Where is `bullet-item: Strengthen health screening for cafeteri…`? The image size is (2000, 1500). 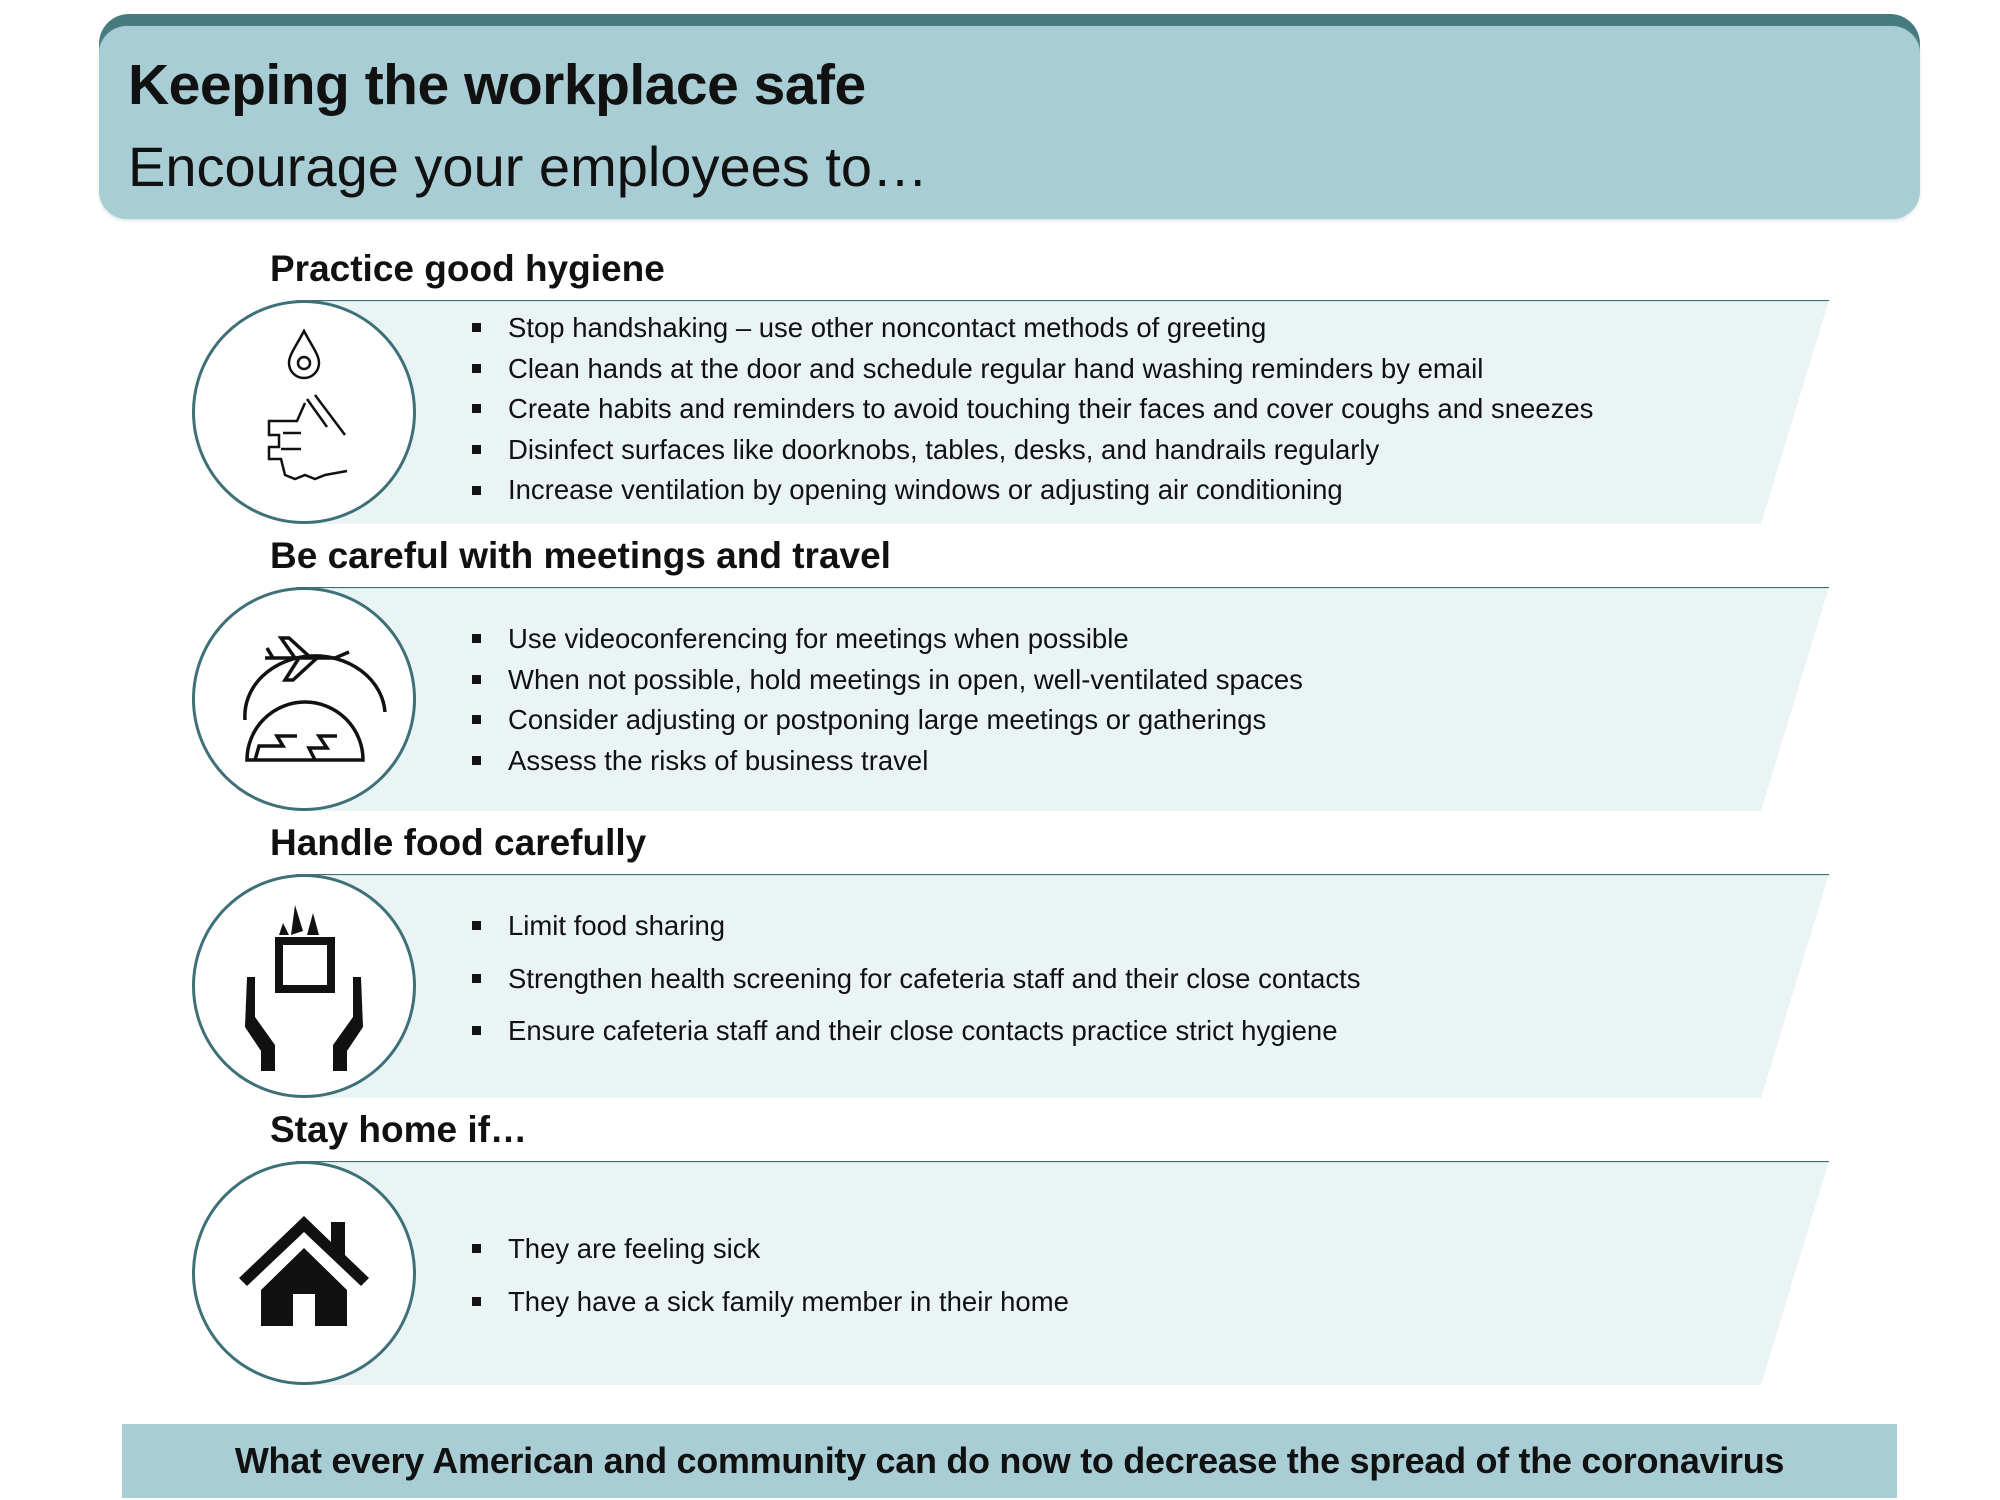 bullet-item: Strengthen health screening for cafeteri… is located at coordinates (916, 979).